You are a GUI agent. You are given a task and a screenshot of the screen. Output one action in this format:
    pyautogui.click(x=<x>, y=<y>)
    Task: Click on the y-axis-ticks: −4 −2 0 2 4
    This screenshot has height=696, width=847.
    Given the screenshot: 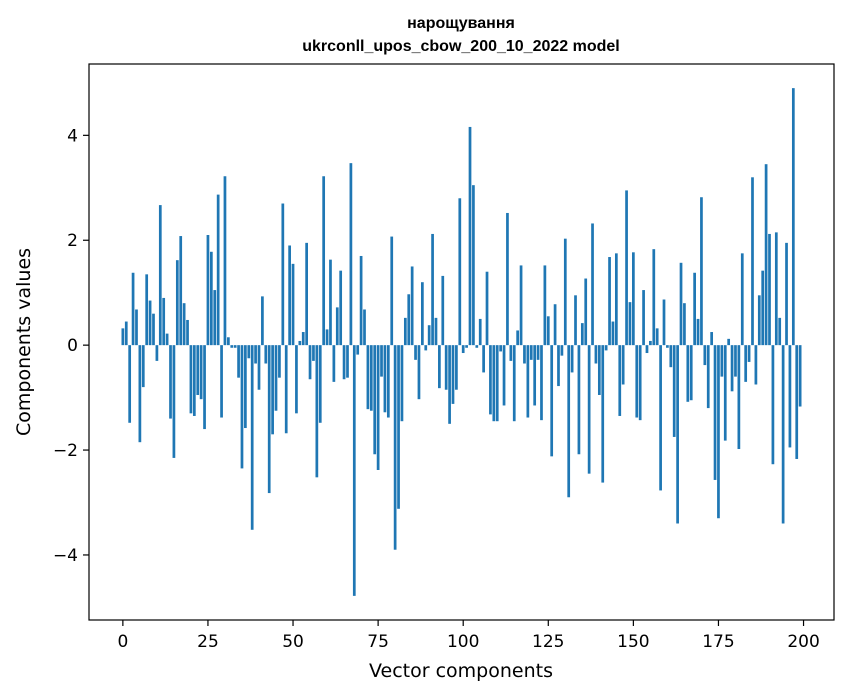 What is the action you would take?
    pyautogui.click(x=71, y=346)
    